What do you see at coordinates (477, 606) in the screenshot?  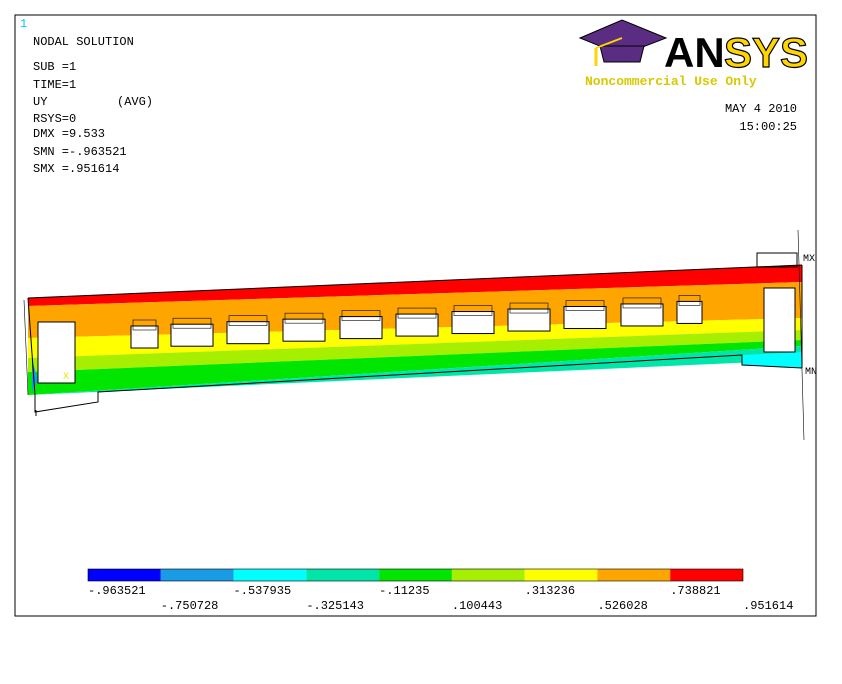 I see `legend-label: .100443` at bounding box center [477, 606].